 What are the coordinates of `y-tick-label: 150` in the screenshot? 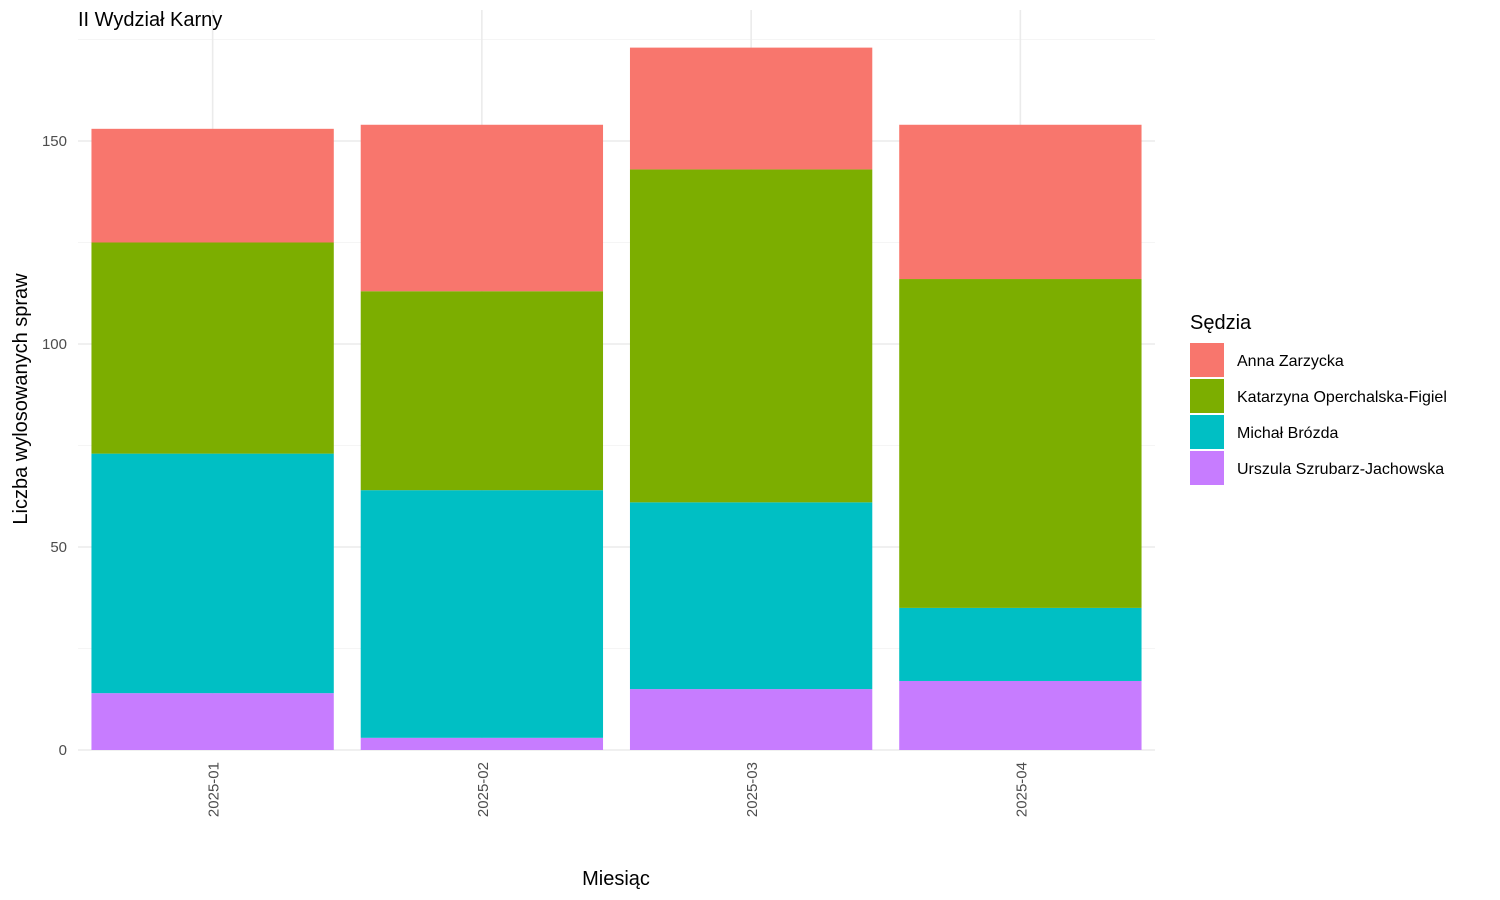 It's located at (54, 141).